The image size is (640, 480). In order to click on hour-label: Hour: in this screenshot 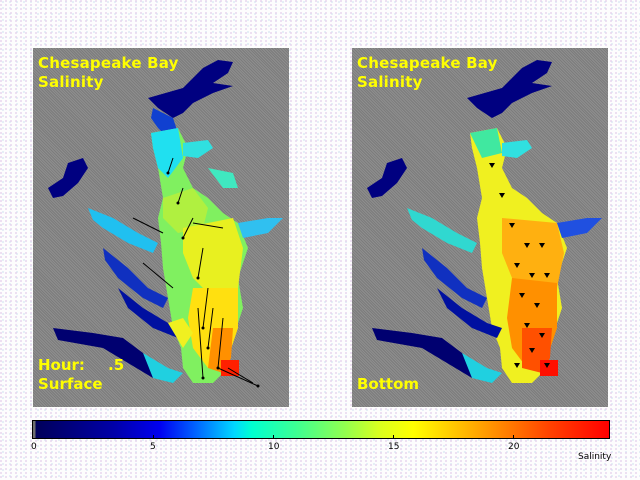, I will do `click(61, 365)`.